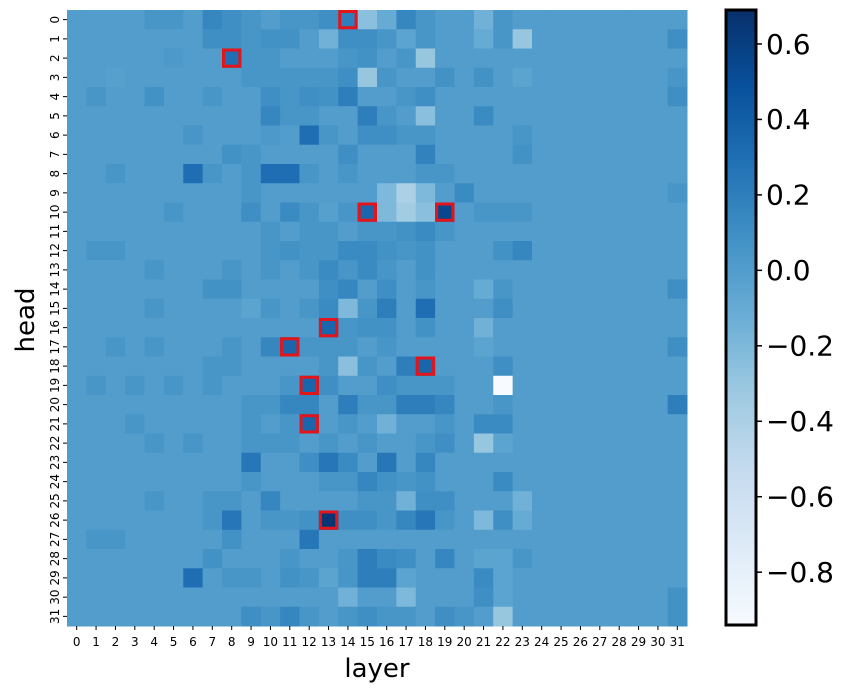 The width and height of the screenshot is (850, 693). Describe the element at coordinates (800, 346) in the screenshot. I see `colorbar-tick-label: −0.2` at that location.